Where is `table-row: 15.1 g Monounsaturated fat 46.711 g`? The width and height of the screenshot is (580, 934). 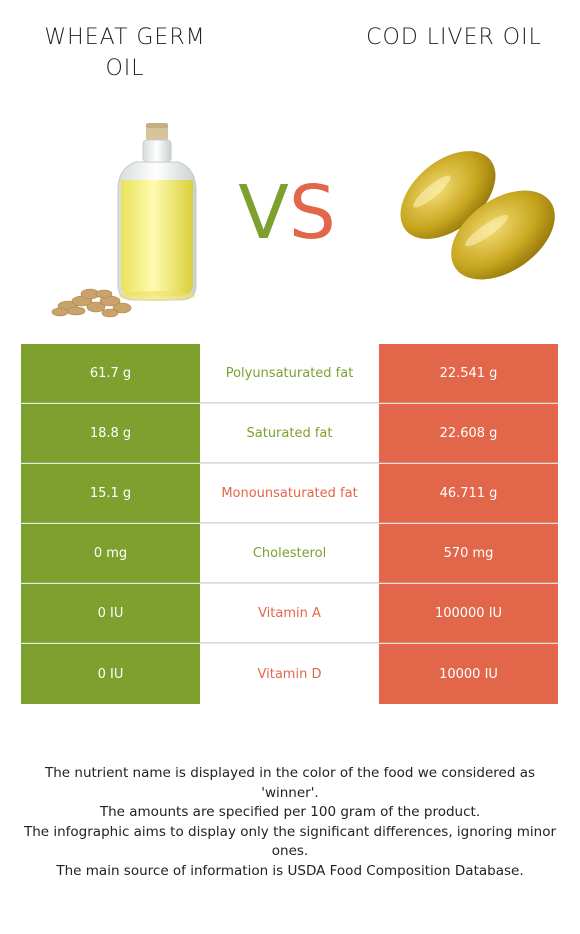
table-row: 15.1 g Monounsaturated fat 46.711 g is located at coordinates (289, 494).